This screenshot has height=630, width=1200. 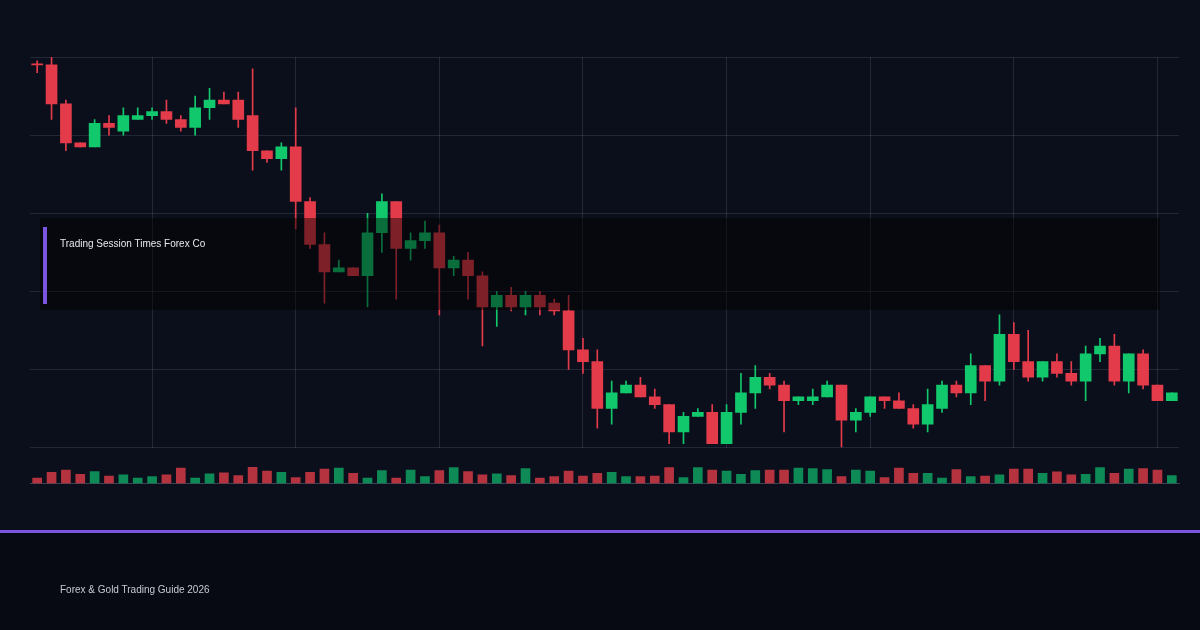 What do you see at coordinates (37, 66) in the screenshot?
I see `candlestick` at bounding box center [37, 66].